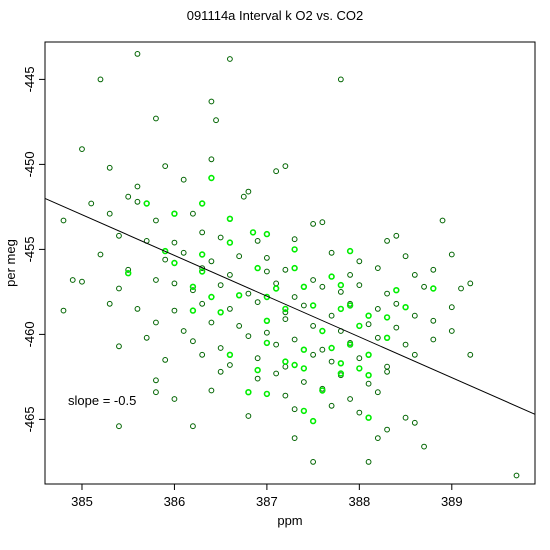 The height and width of the screenshot is (550, 550). I want to click on x-axis: 385 386 387 388 389, so click(267, 496).